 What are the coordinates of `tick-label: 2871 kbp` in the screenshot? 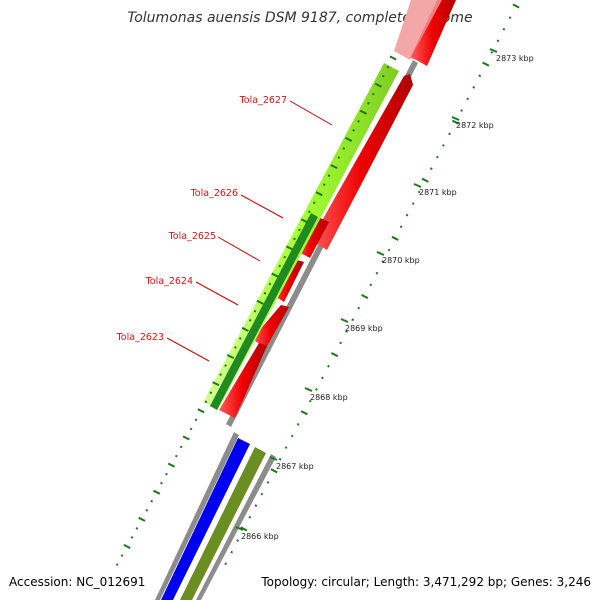 It's located at (438, 192).